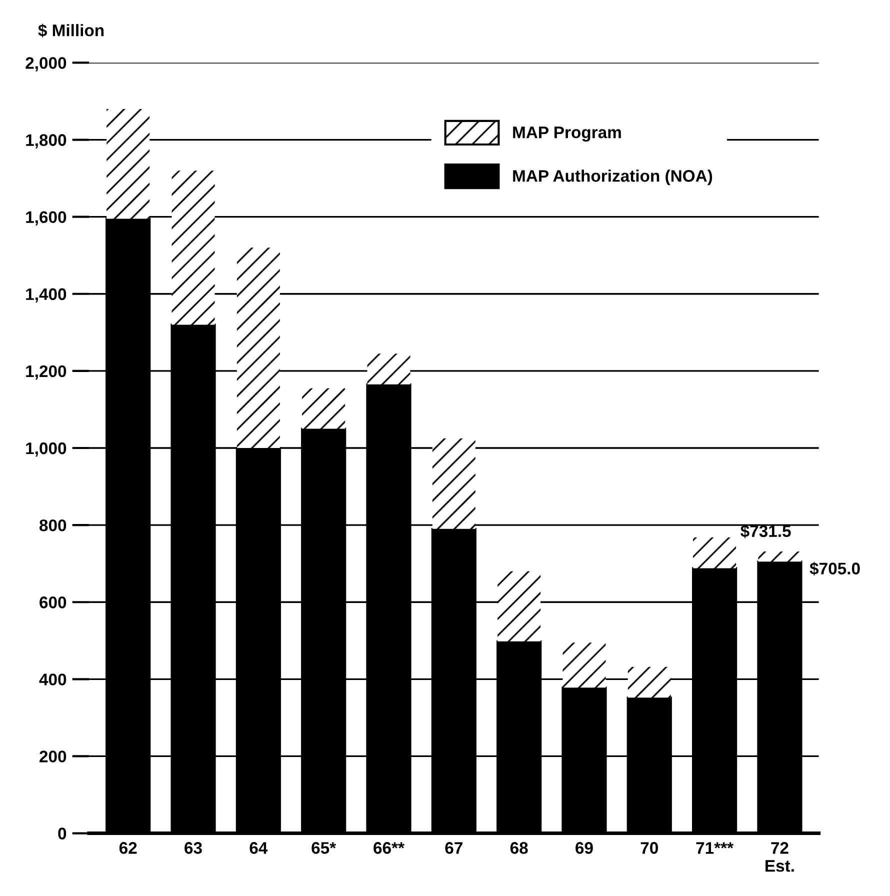  I want to click on y-tick-label: 1,600, so click(46, 218).